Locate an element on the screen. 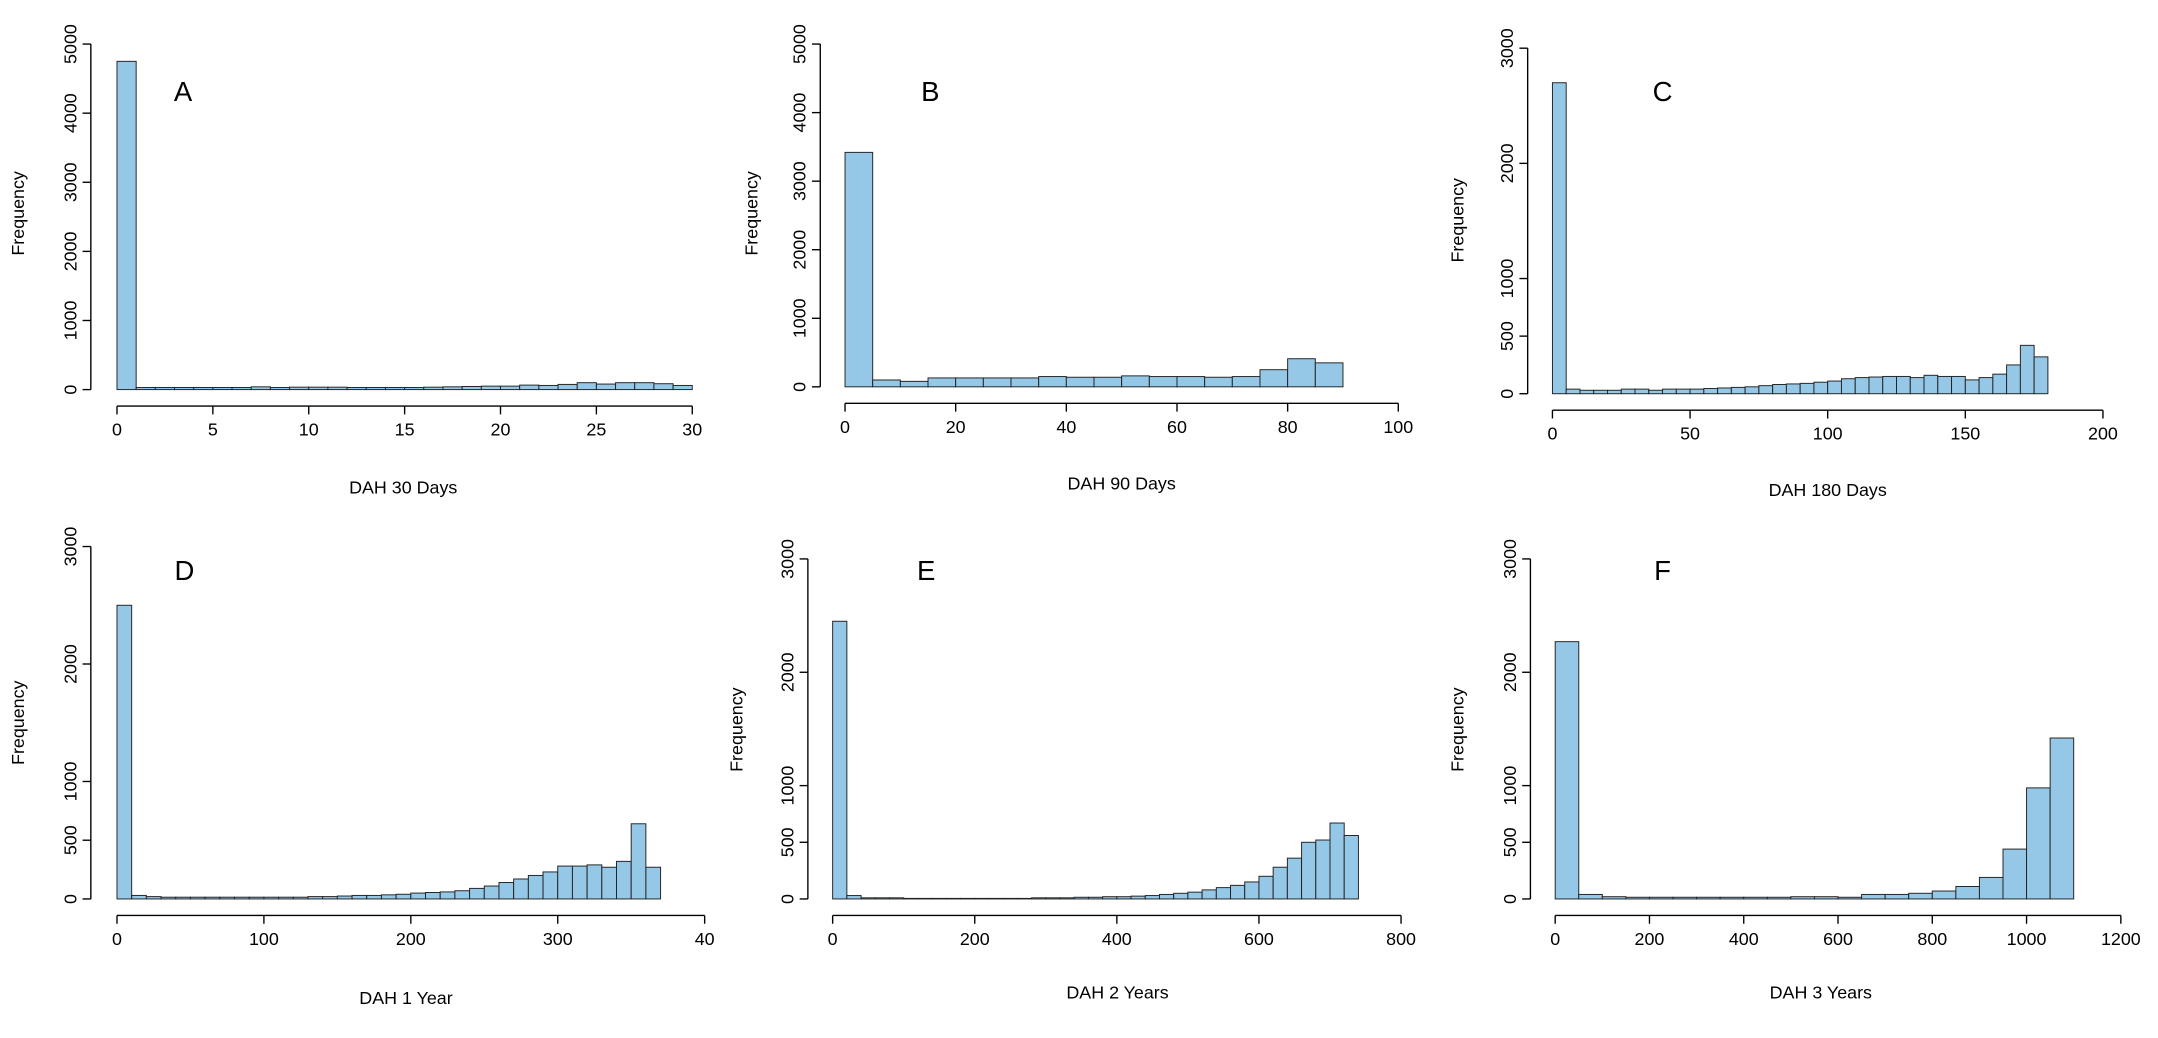 The height and width of the screenshot is (1038, 2158). y-axis-label: Frequency is located at coordinates (18, 722).